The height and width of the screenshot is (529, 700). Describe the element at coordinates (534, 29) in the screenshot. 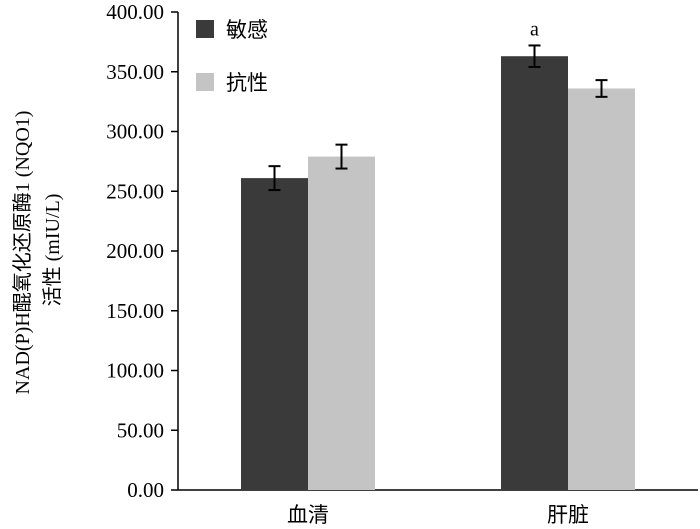

I see `significance-annotation: a` at that location.